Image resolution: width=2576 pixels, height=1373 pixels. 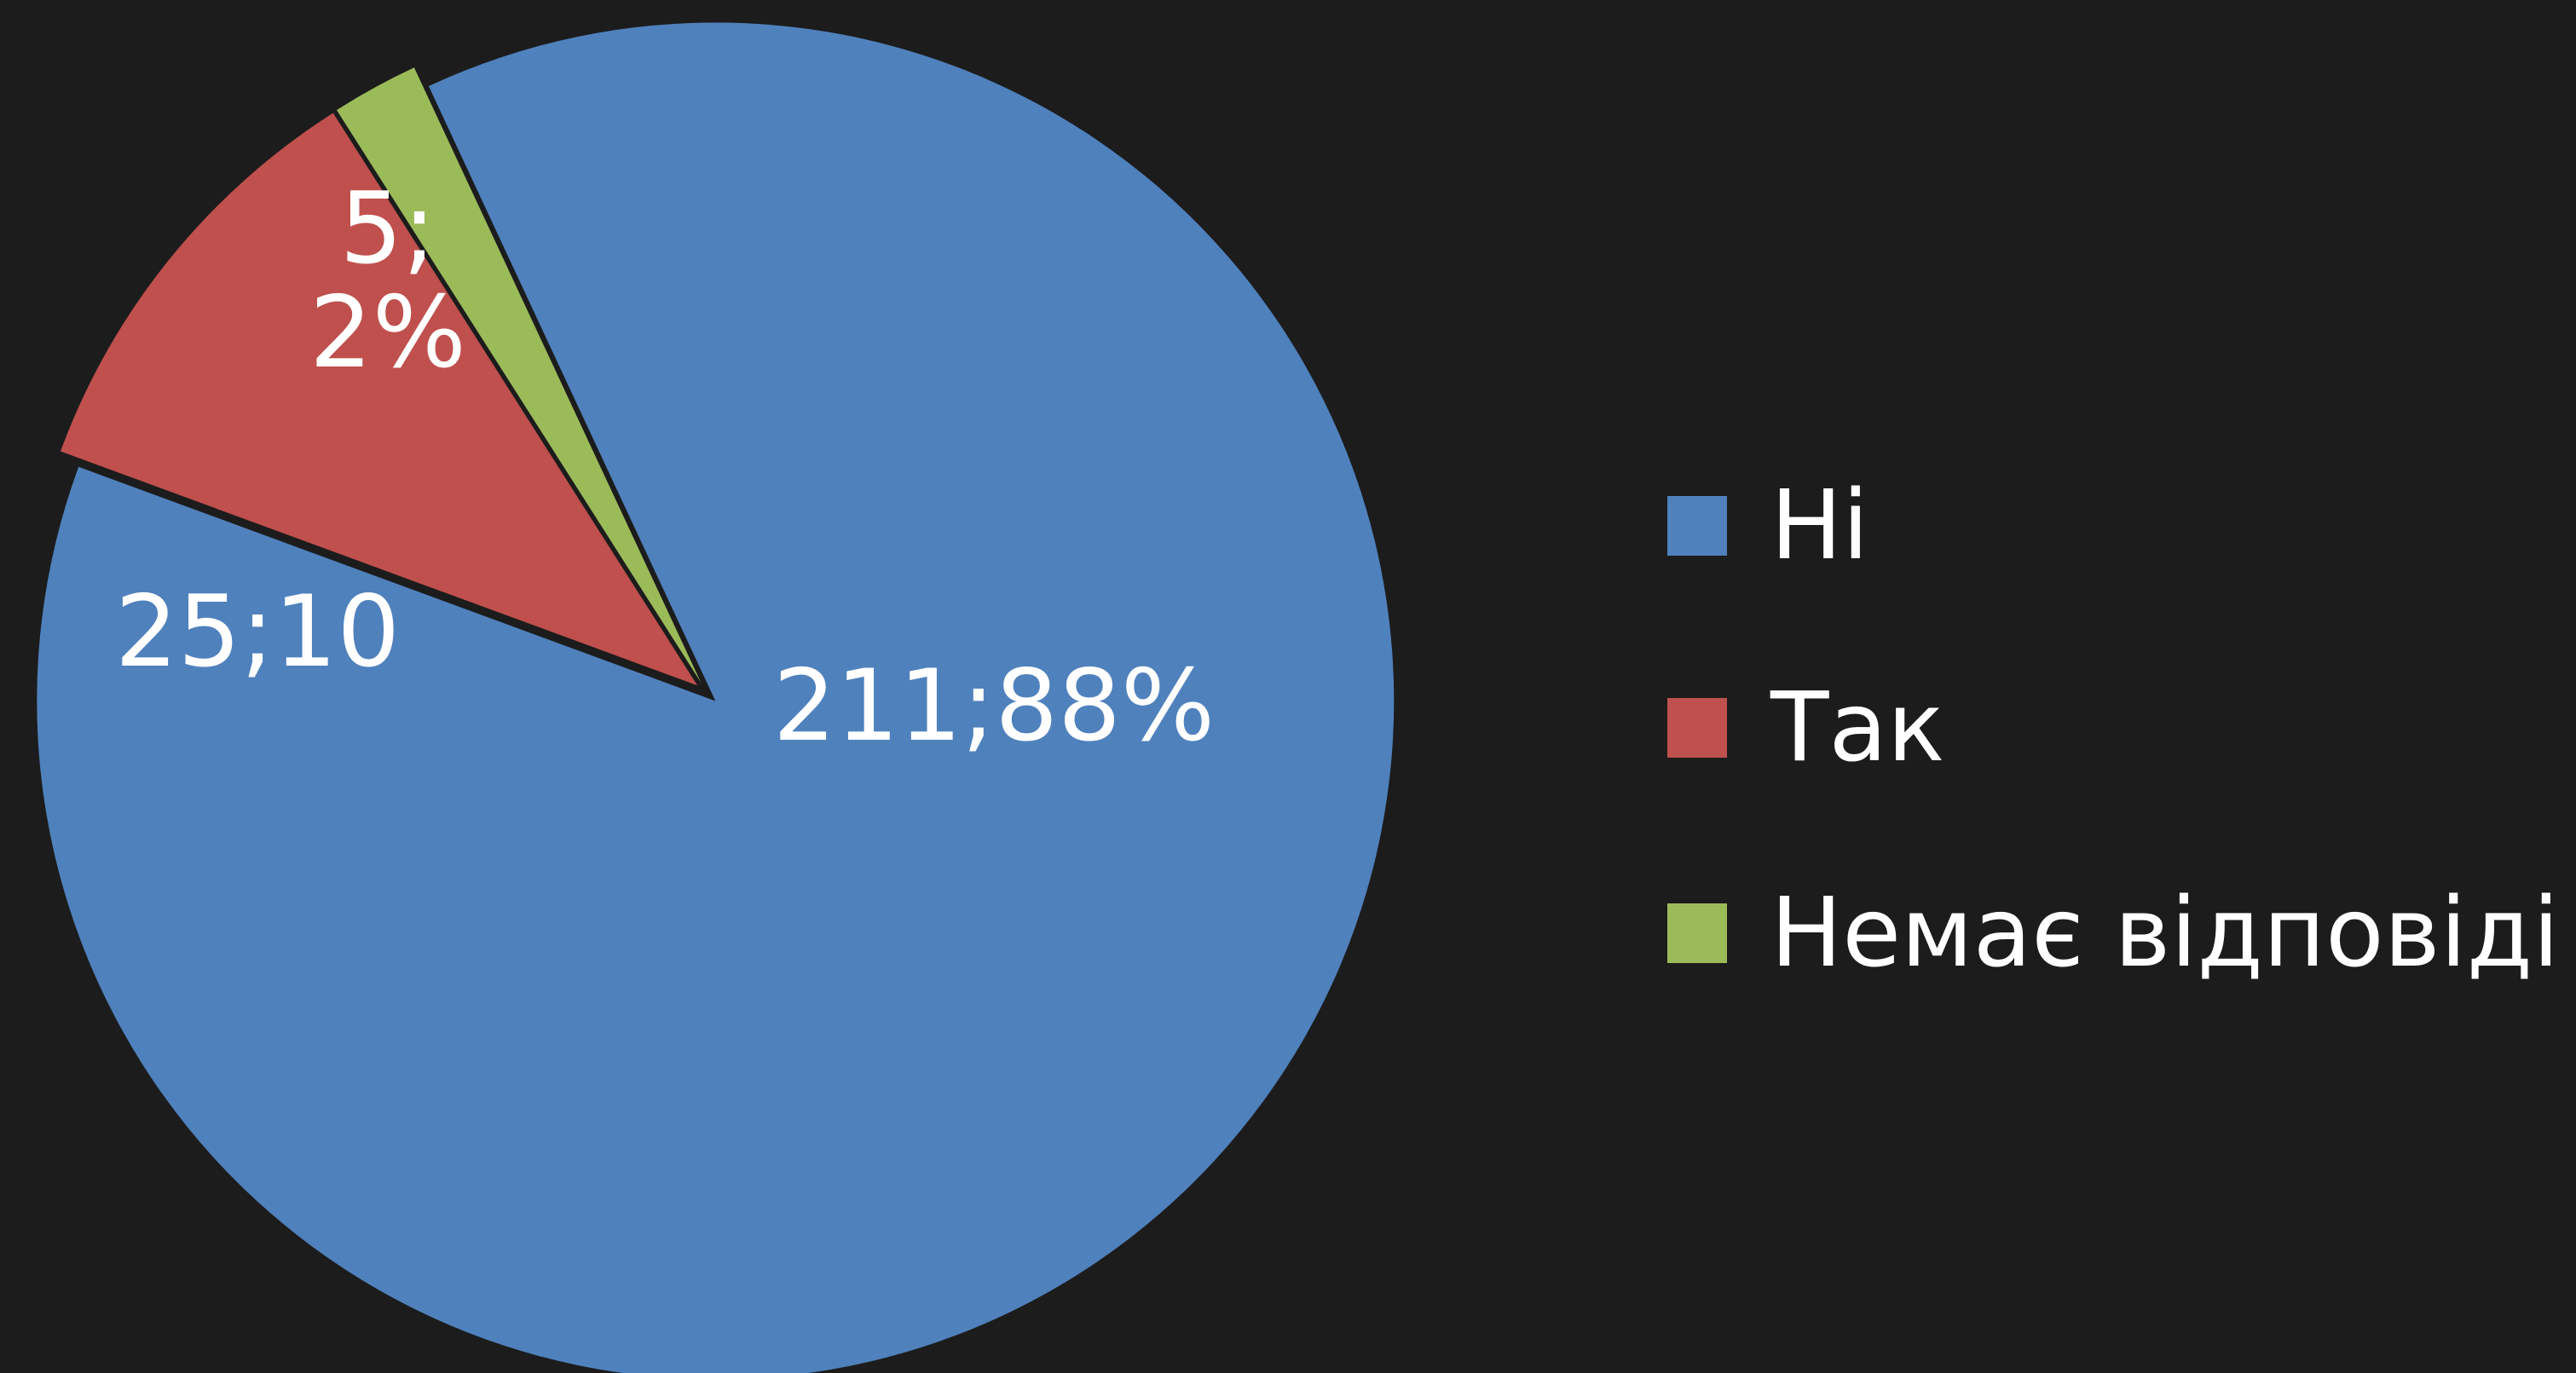 I want to click on legend-label: Так, so click(x=1857, y=727).